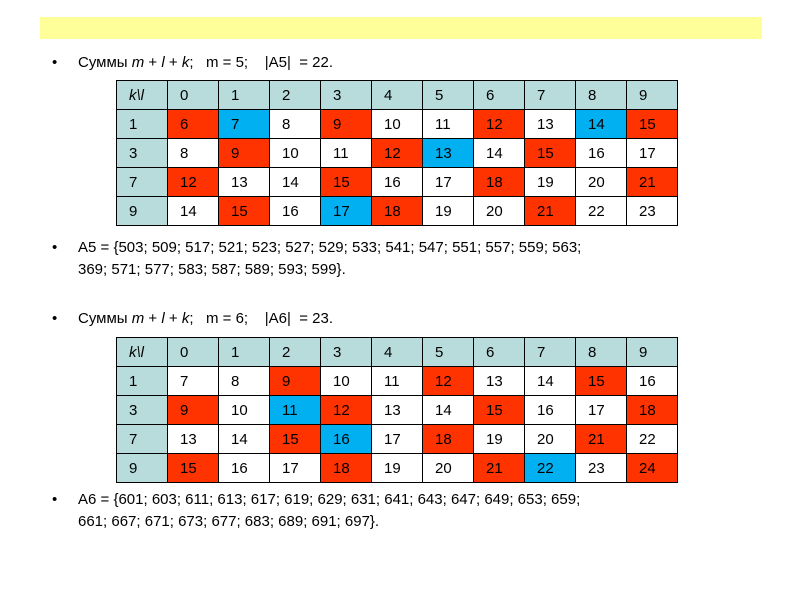  I want to click on sums-params: ; m = 6; |A6| = 23., so click(261, 318).